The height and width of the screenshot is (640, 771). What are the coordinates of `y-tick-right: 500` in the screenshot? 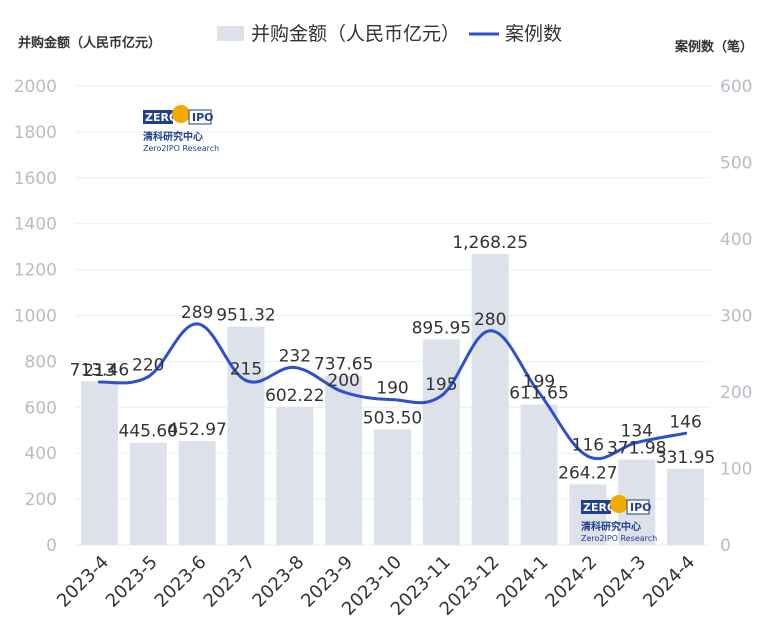 It's located at (736, 164).